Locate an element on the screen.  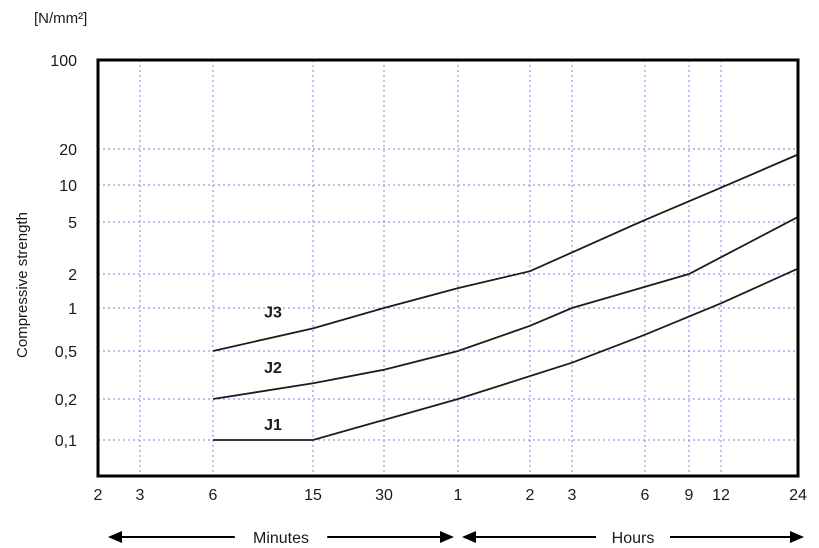
y-tick-labels: 0,1 0,2 0,5 1 2 5 10 20 100 is located at coordinates (63, 251).